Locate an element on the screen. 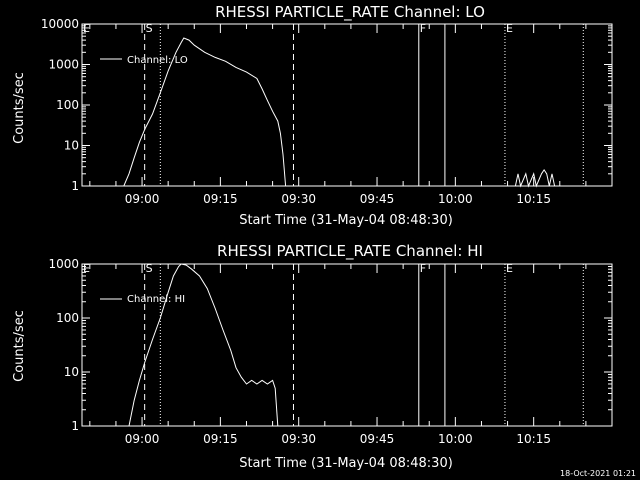 This screenshot has height=480, width=640. timestamp: 18-Oct-2021 01:21 is located at coordinates (598, 473).